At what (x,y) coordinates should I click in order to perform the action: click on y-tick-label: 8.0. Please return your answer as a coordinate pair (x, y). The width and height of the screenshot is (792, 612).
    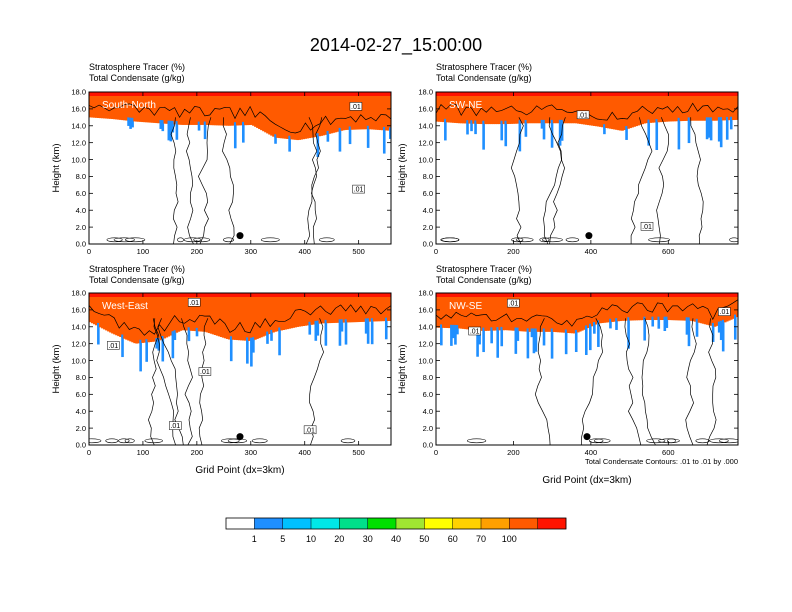
    Looking at the image, I should click on (81, 377).